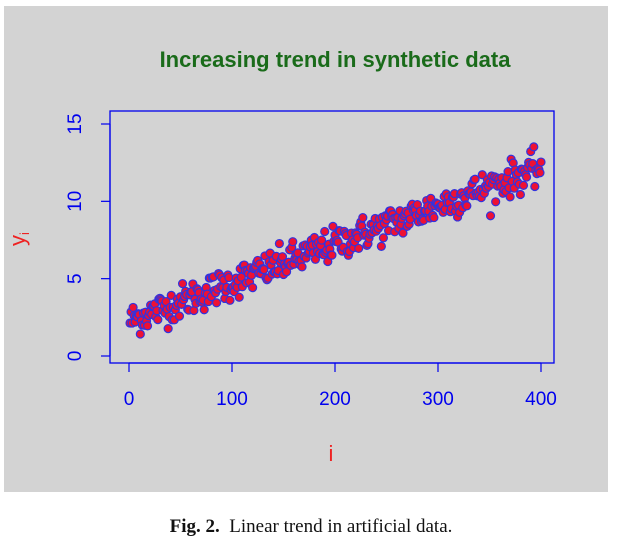 This screenshot has height=553, width=622. I want to click on x-tick-label: 300, so click(438, 399).